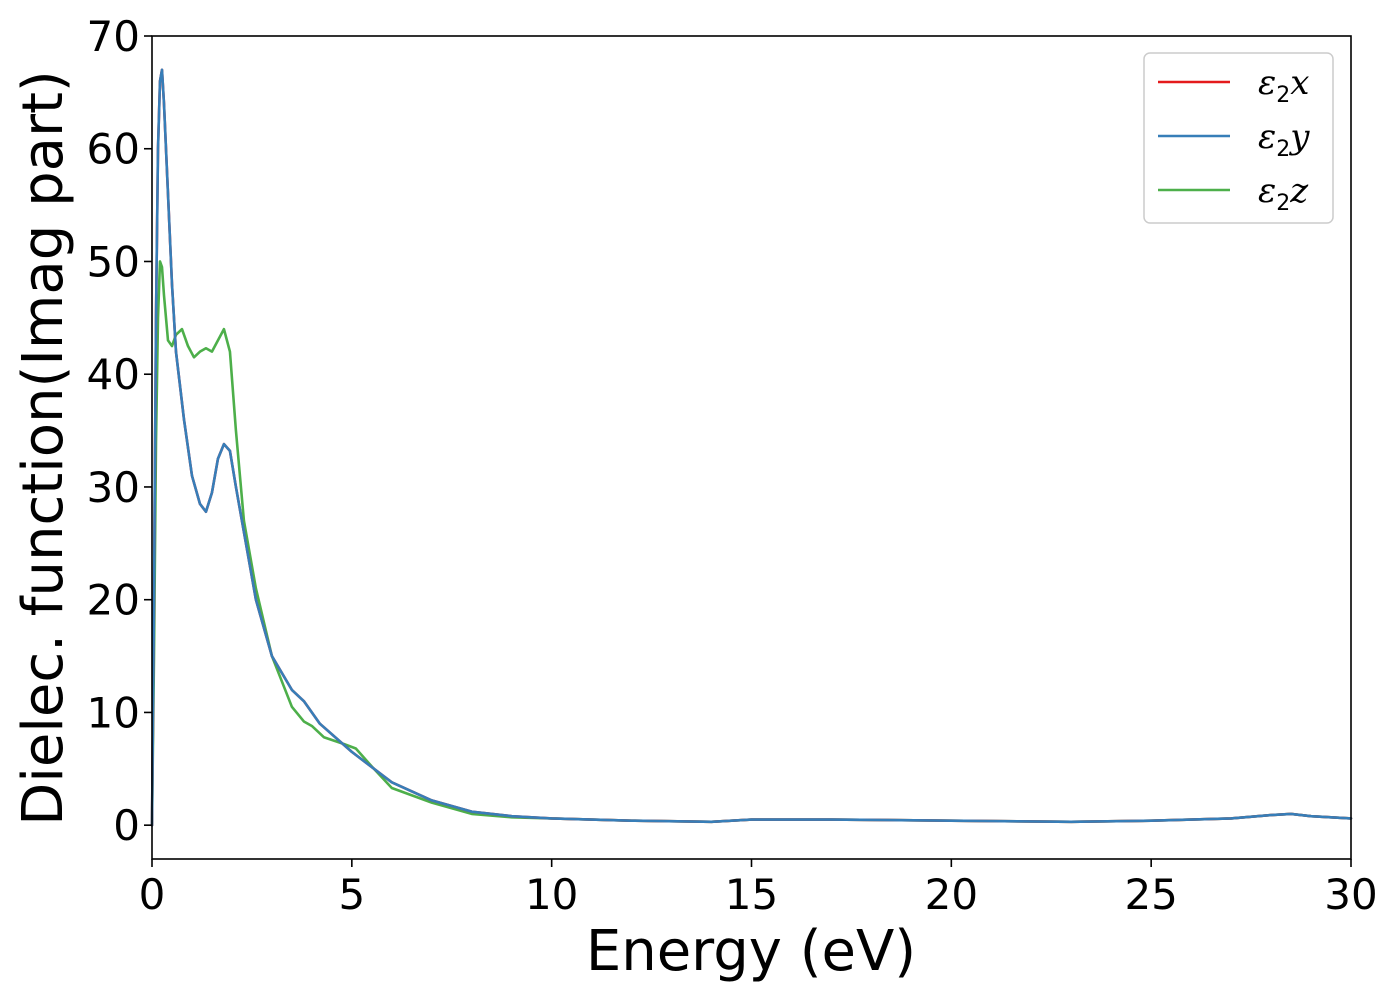 The image size is (1400, 1000). What do you see at coordinates (1238, 138) in the screenshot?
I see `legend-box` at bounding box center [1238, 138].